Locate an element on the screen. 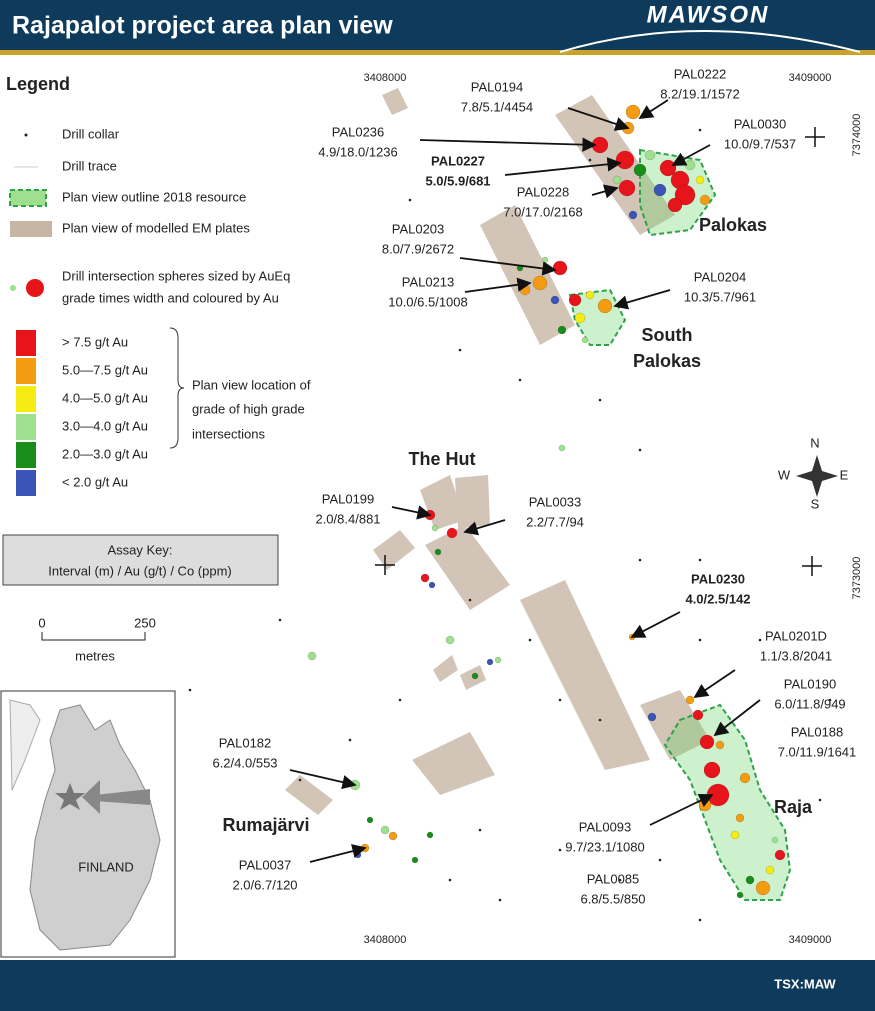  grade-note: Plan view location of is located at coordinates (251, 384).